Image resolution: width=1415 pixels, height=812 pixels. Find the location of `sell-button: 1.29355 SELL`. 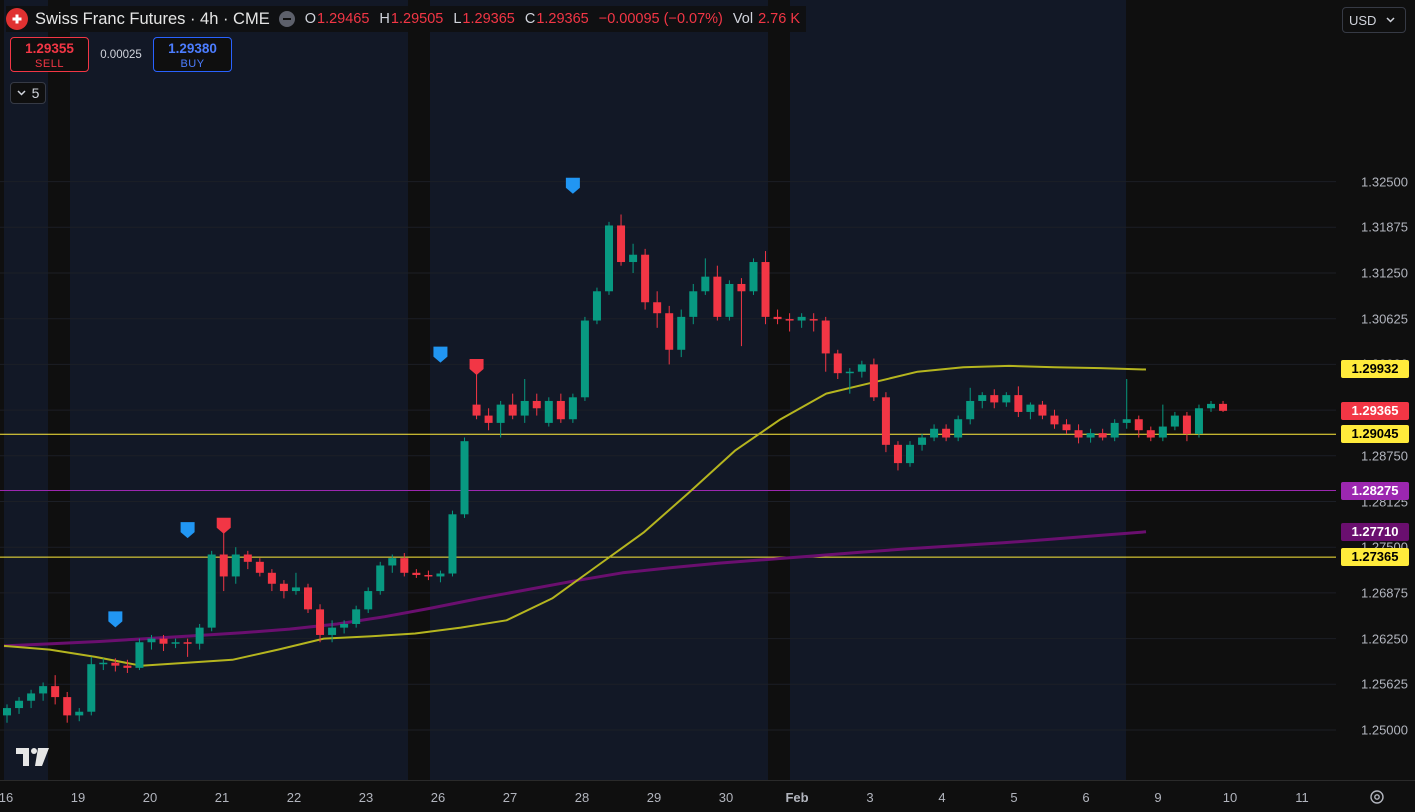

sell-button: 1.29355 SELL is located at coordinates (49, 54).